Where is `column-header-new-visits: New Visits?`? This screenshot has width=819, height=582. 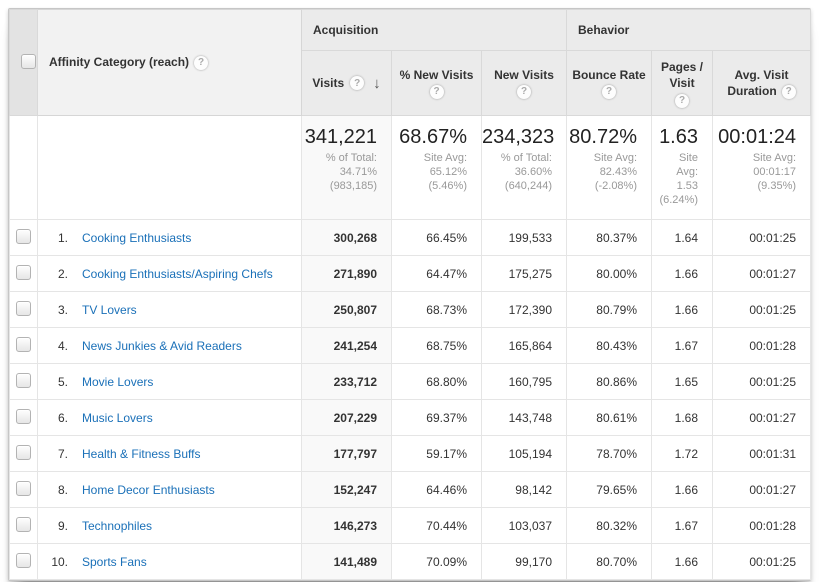
column-header-new-visits: New Visits? is located at coordinates (524, 83).